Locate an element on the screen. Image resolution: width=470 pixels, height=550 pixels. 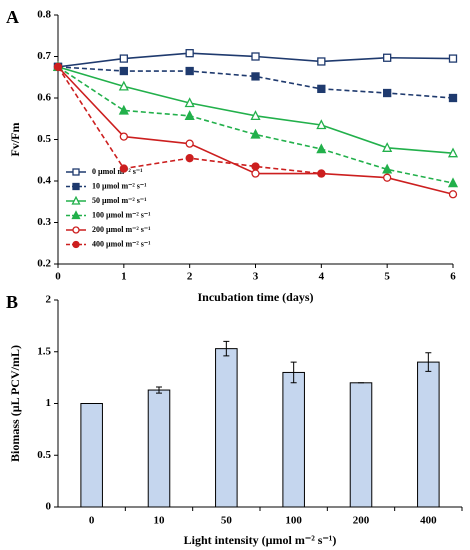
x-tick-label: 6 is located at coordinates (453, 277).